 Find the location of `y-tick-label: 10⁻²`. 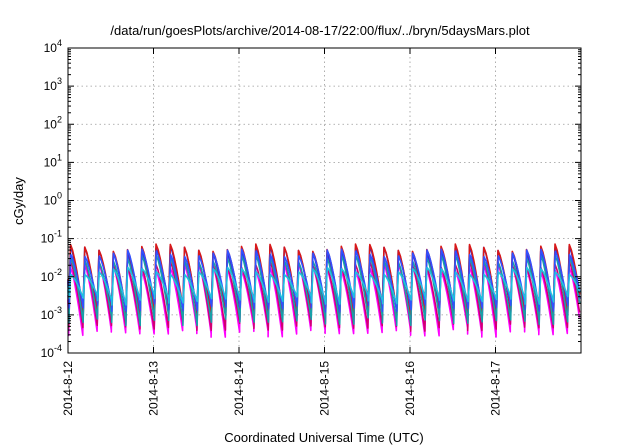

y-tick-label: 10⁻² is located at coordinates (51, 275).